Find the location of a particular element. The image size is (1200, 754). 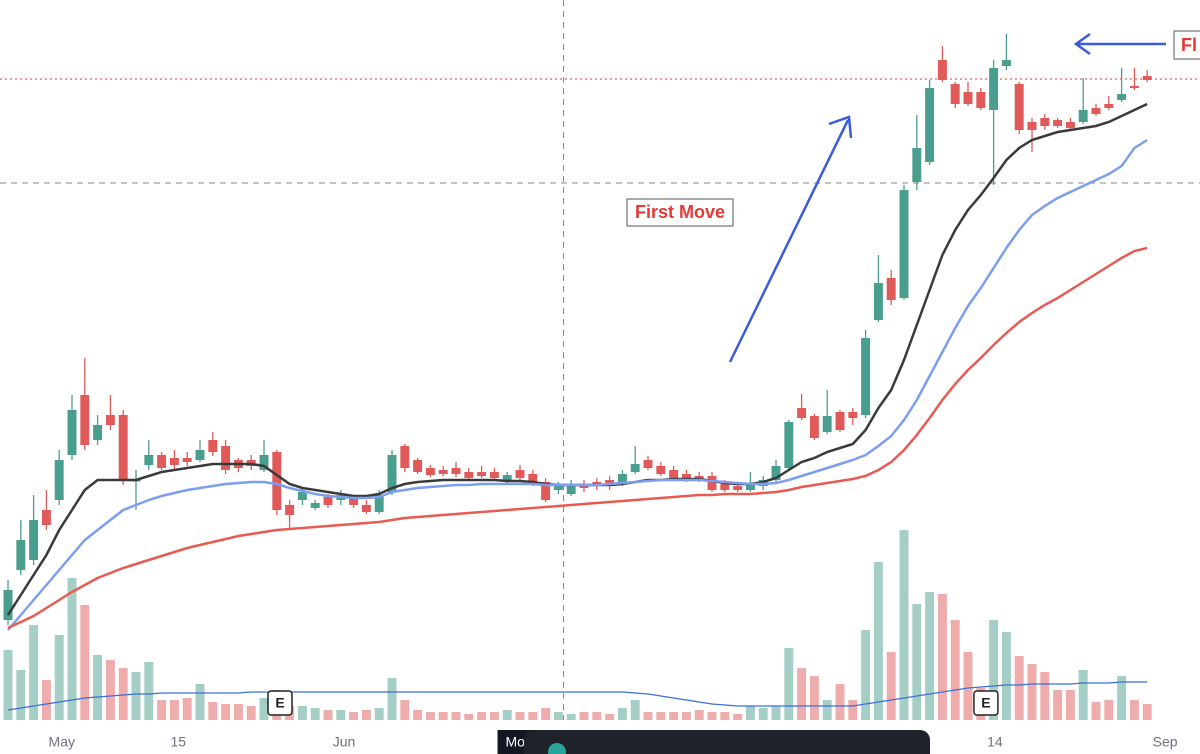

x-tick-label: 14 is located at coordinates (995, 742).